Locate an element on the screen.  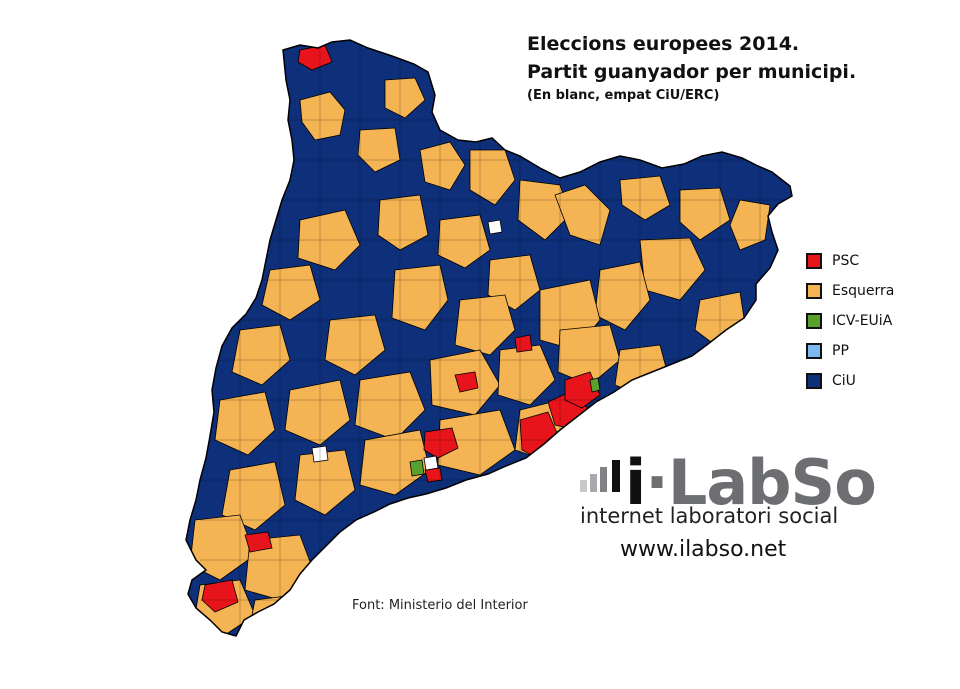
title-line-2: Partit guanyador per municipi. is located at coordinates (692, 72).